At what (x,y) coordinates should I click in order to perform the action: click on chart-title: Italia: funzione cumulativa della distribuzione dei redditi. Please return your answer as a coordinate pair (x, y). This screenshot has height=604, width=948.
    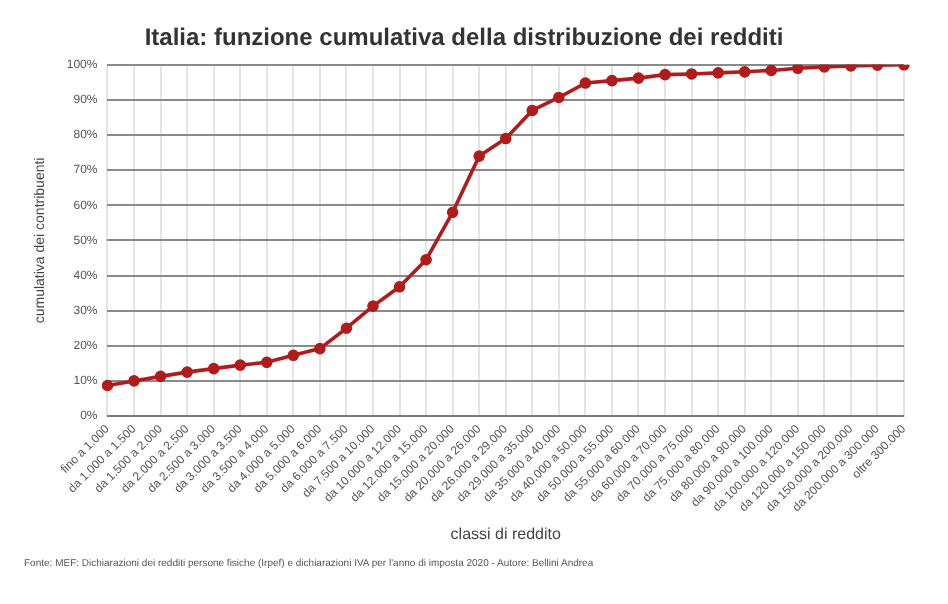
    Looking at the image, I should click on (464, 37).